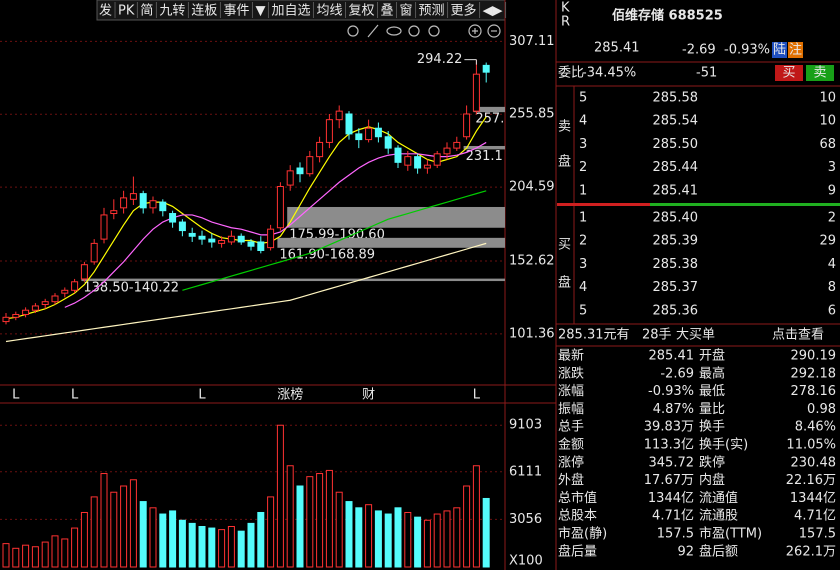 The height and width of the screenshot is (570, 840). I want to click on buy-button, so click(789, 73).